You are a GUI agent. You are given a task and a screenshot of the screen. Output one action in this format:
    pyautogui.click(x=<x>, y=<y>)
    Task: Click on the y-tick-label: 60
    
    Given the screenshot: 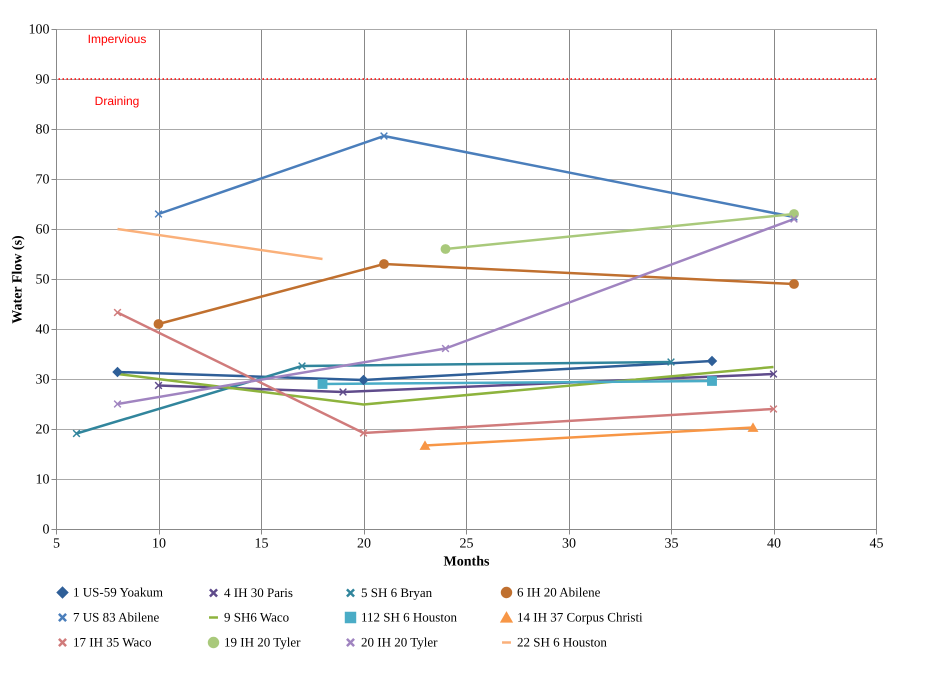 What is the action you would take?
    pyautogui.click(x=43, y=230)
    